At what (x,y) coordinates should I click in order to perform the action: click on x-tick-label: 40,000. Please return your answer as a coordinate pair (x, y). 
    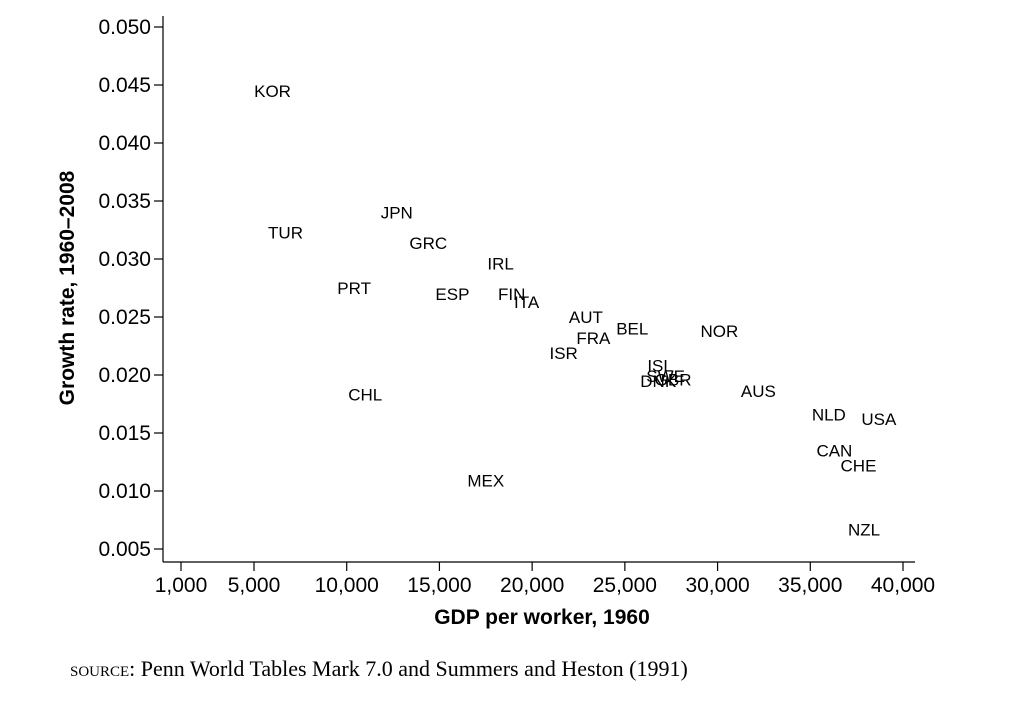
    Looking at the image, I should click on (903, 585).